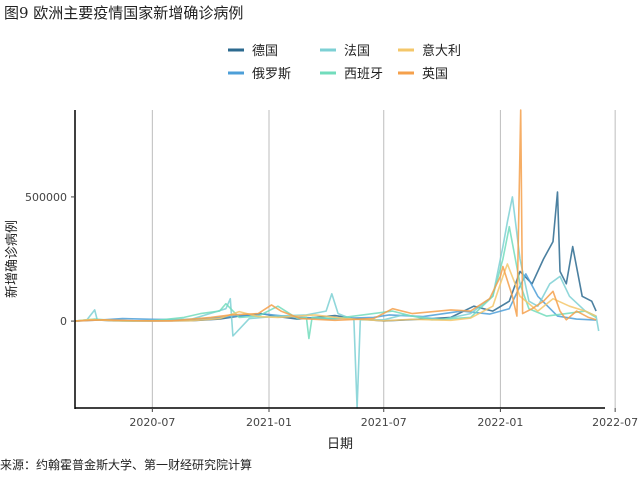 This screenshot has width=640, height=480. What do you see at coordinates (340, 444) in the screenshot?
I see `x-axis-title: 日期` at bounding box center [340, 444].